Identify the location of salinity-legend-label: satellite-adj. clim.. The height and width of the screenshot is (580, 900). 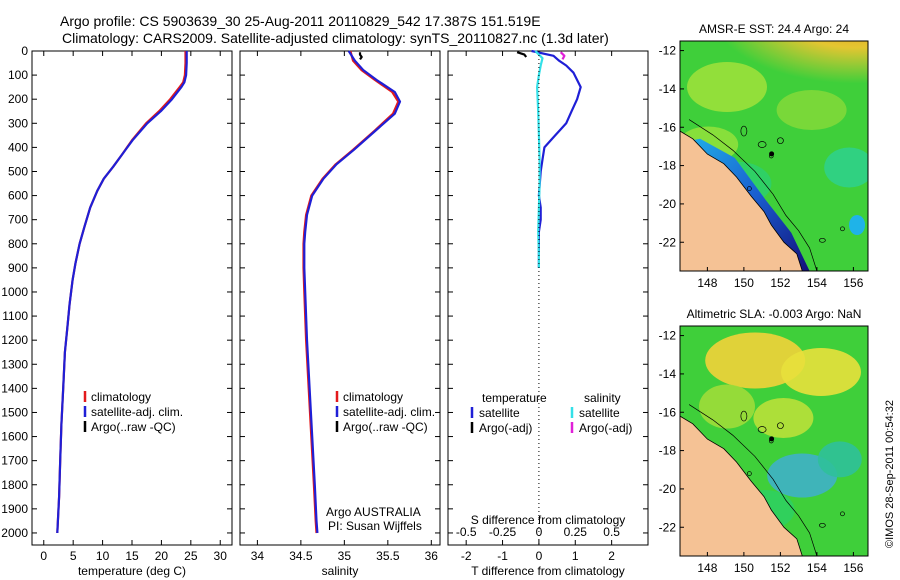
(389, 412).